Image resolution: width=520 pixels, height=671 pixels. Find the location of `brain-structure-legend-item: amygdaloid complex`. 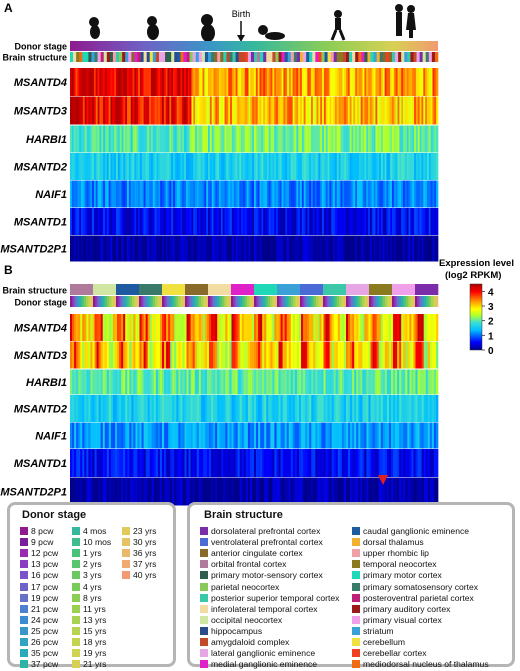

brain-structure-legend-item: amygdaloid complex is located at coordinates (244, 642).